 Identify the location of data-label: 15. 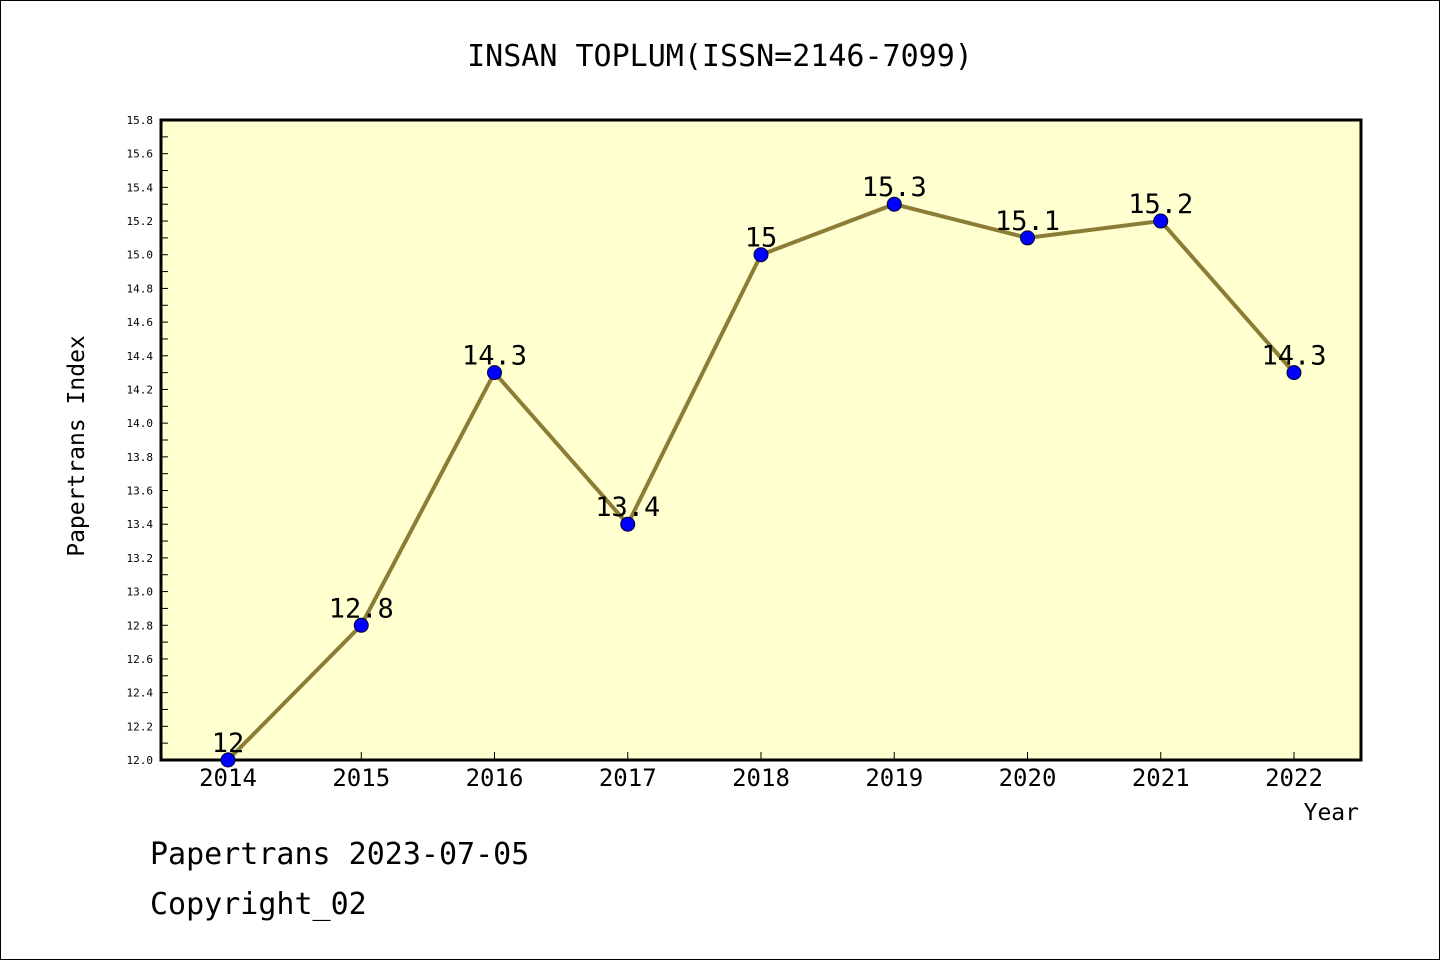
(761, 238).